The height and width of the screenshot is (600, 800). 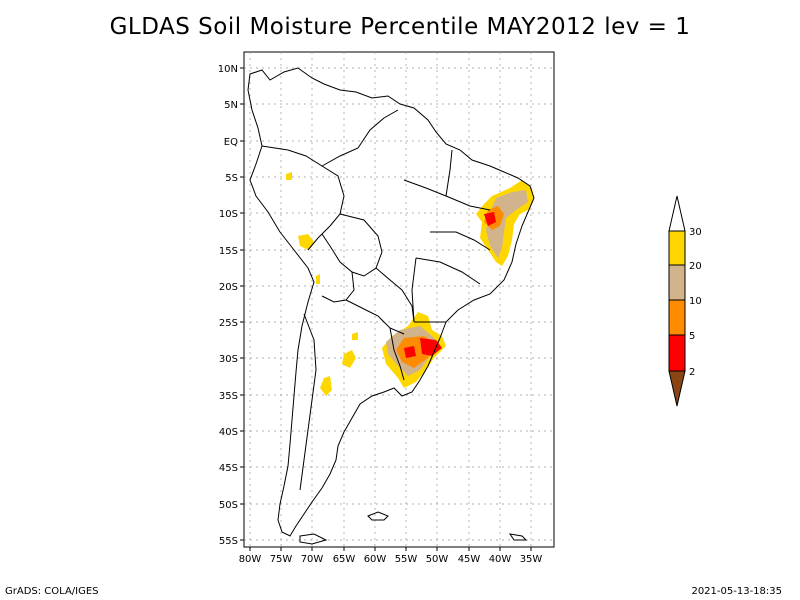 I want to click on lon-label: 70W, so click(x=312, y=559).